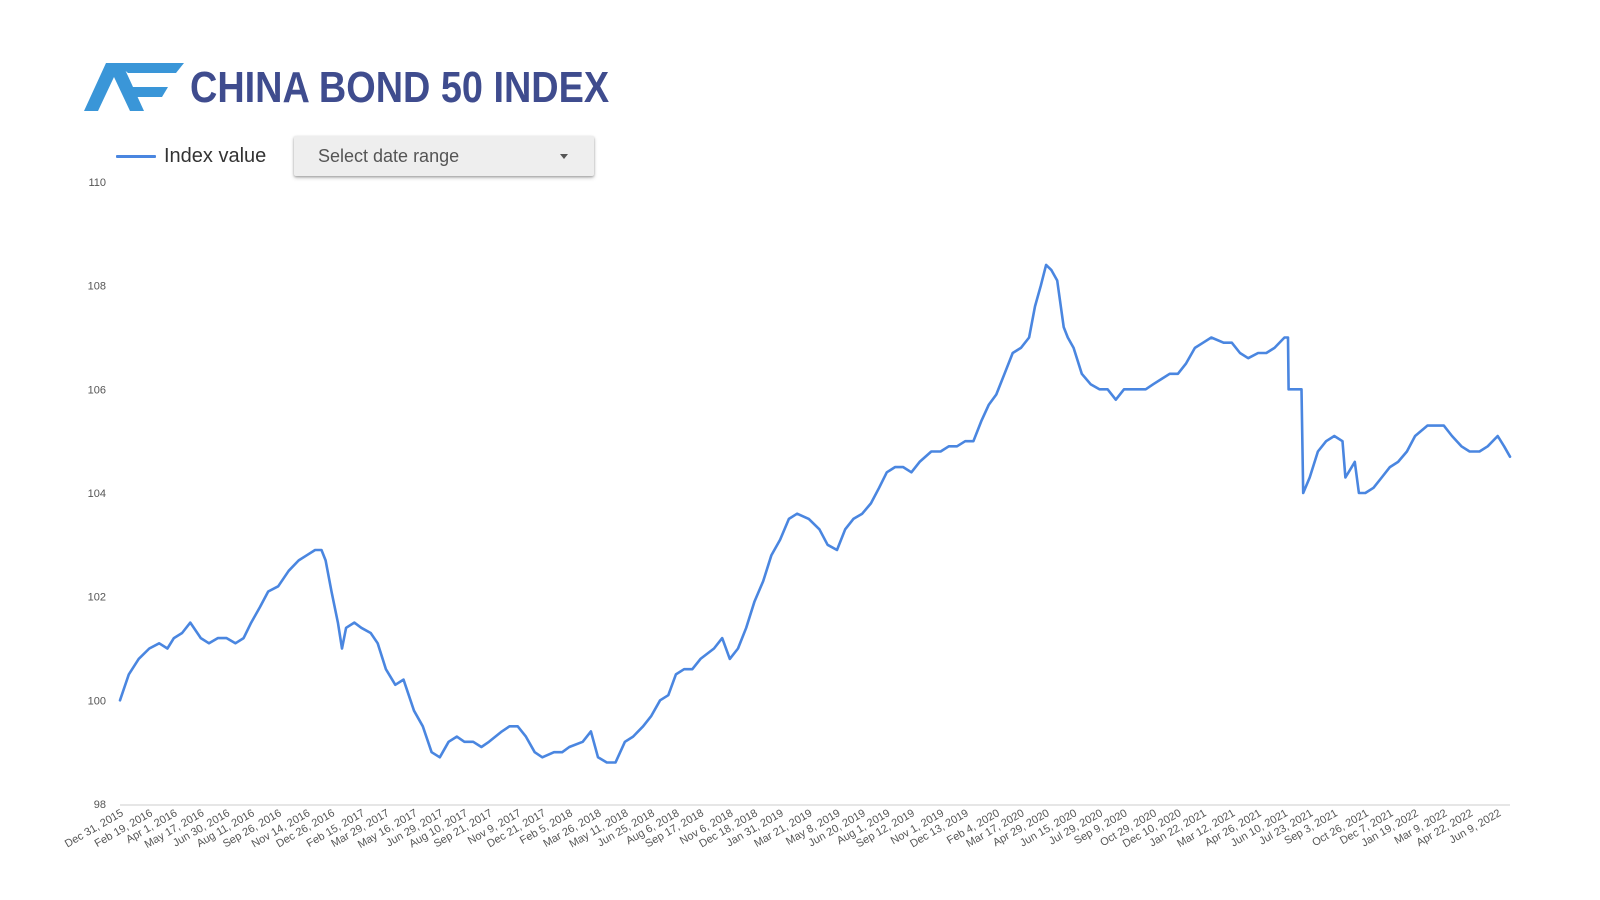 The image size is (1600, 900). I want to click on y-axis: 98 100 102 104 106 108 110, so click(97, 494).